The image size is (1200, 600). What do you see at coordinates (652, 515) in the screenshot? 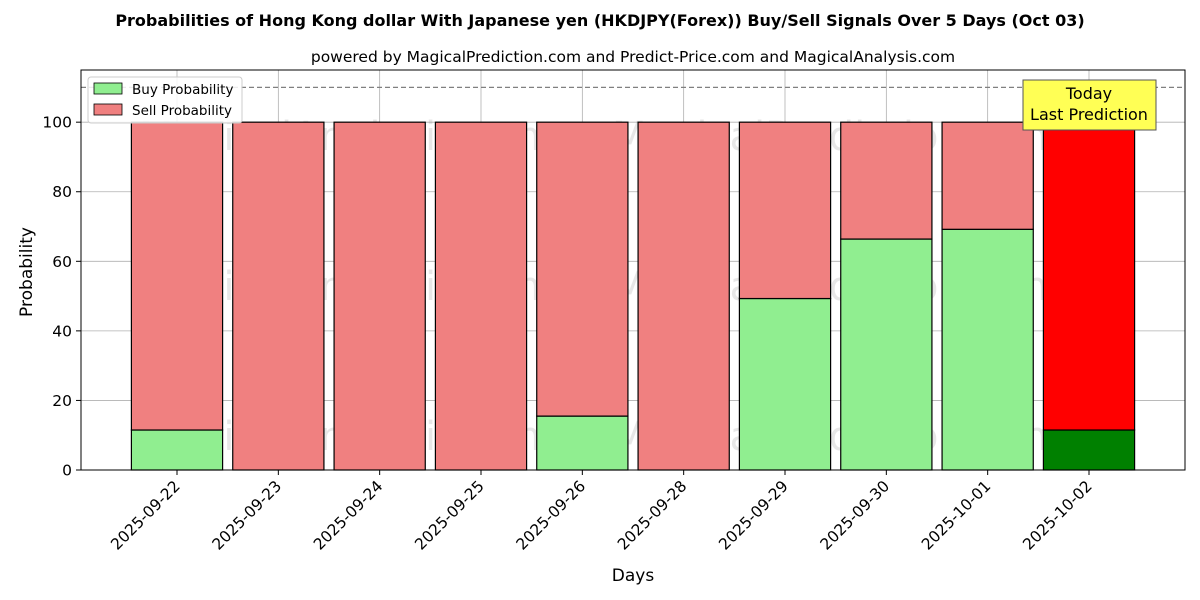
I see `x-tick-label: 2025-09-28` at bounding box center [652, 515].